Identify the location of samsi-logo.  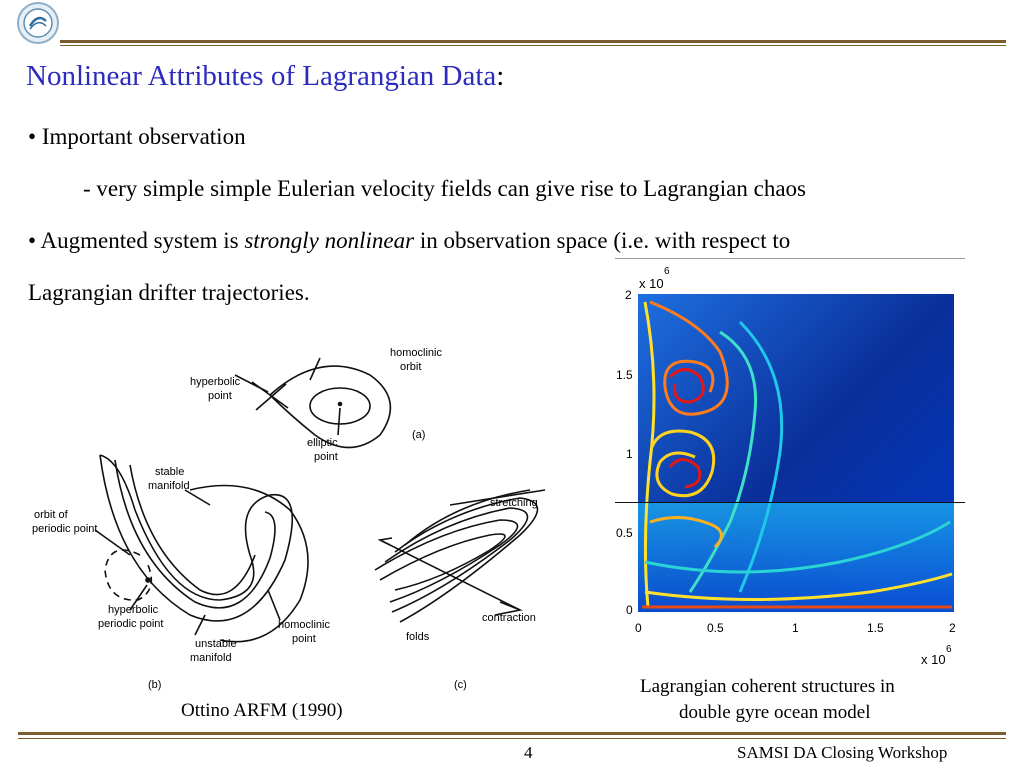
(38, 23).